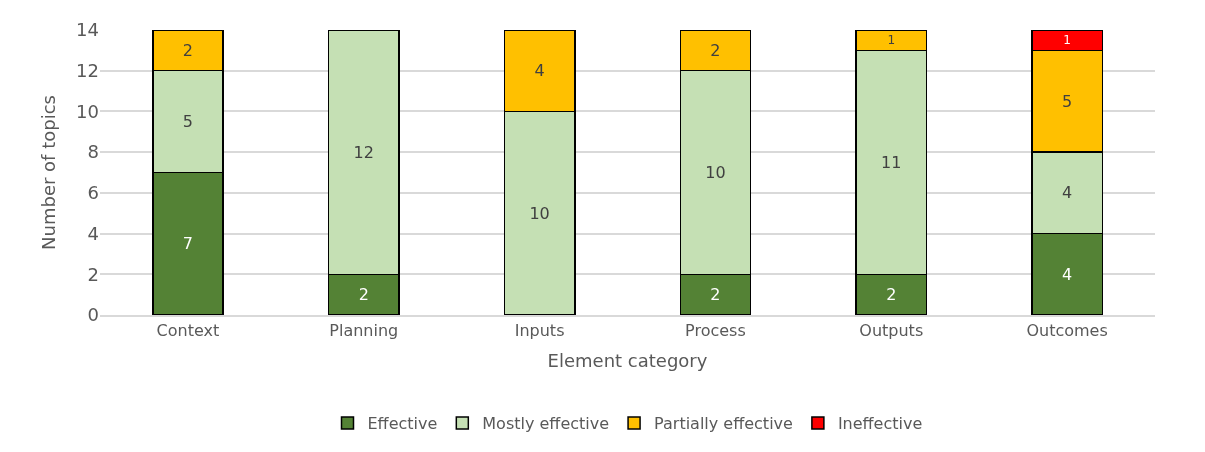  Describe the element at coordinates (546, 424) in the screenshot. I see `legend-label: Mostly effective` at that location.